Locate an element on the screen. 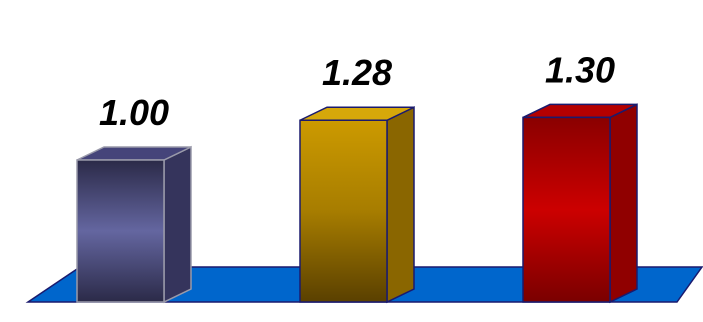 This screenshot has height=322, width=703. bar-1-side is located at coordinates (177, 224).